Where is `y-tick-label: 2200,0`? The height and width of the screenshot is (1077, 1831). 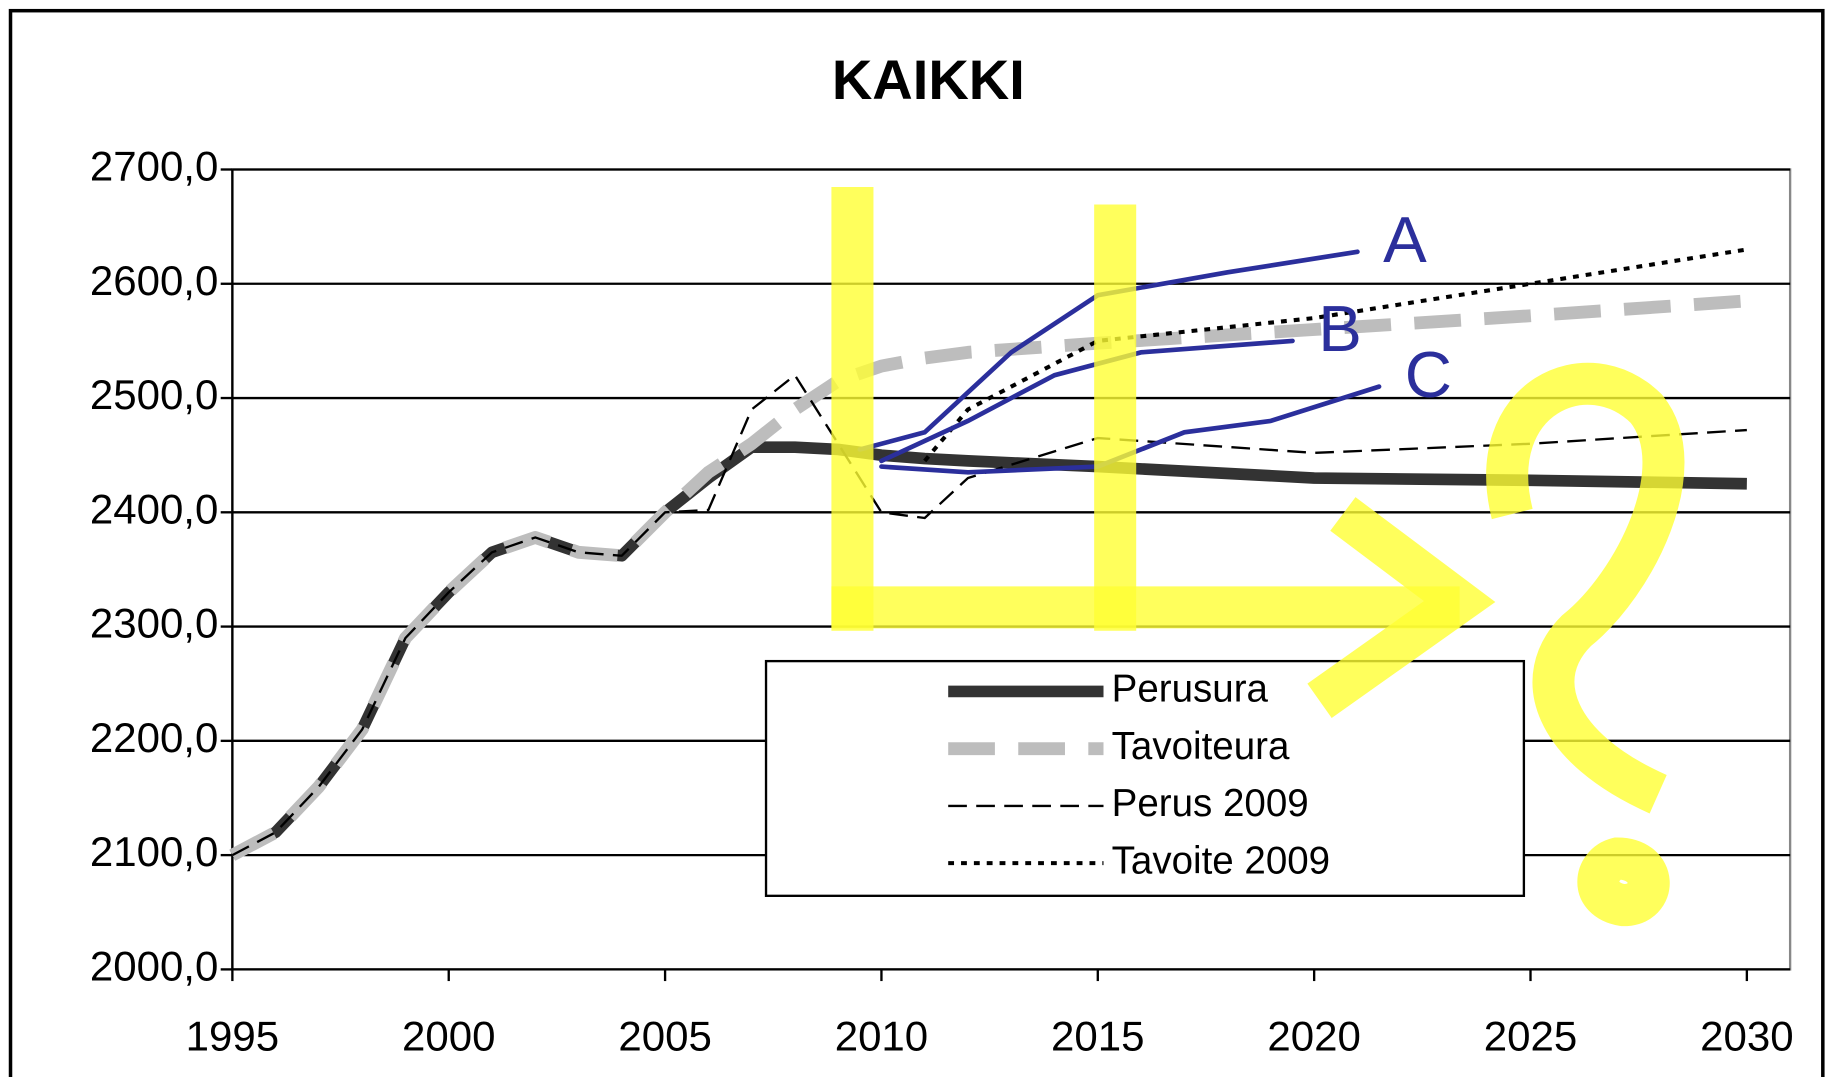
y-tick-label: 2200,0 is located at coordinates (154, 737).